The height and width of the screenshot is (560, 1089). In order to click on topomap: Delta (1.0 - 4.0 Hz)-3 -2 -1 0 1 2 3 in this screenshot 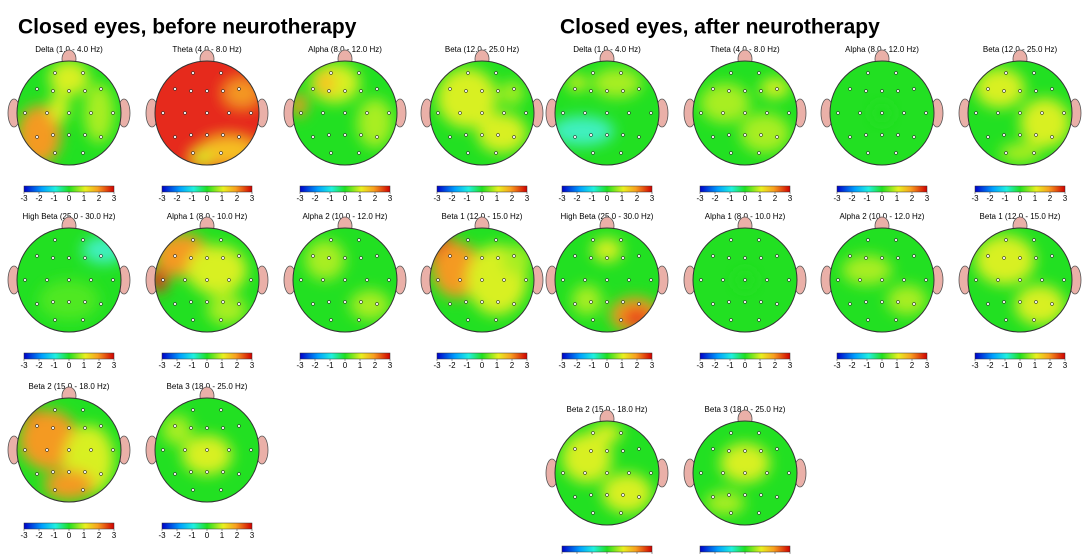, I will do `click(607, 124)`.